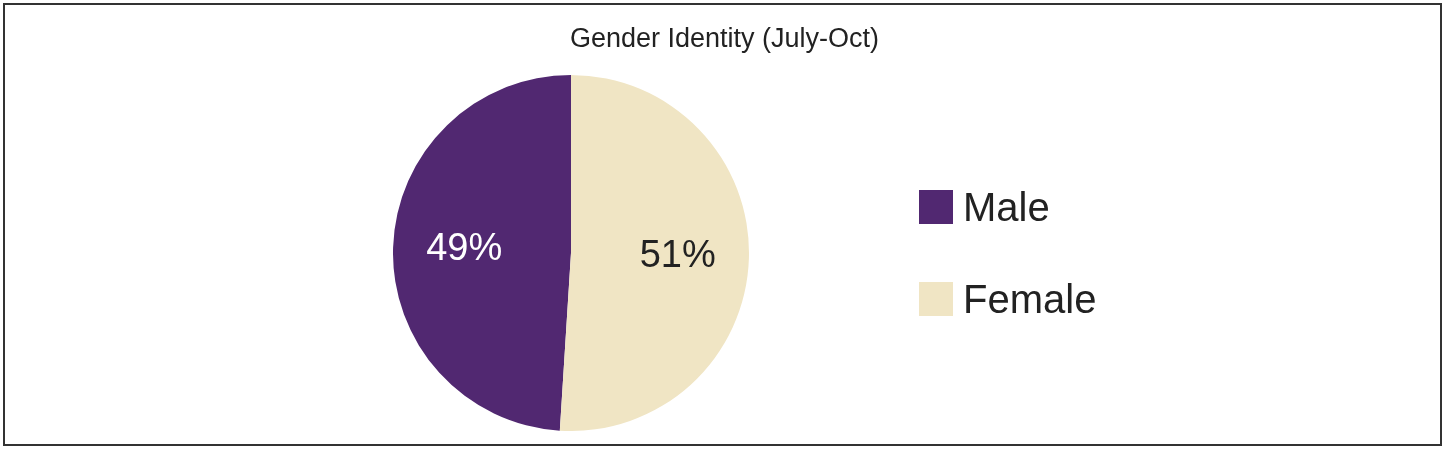 The image size is (1449, 451). I want to click on data-label: 49%, so click(464, 247).